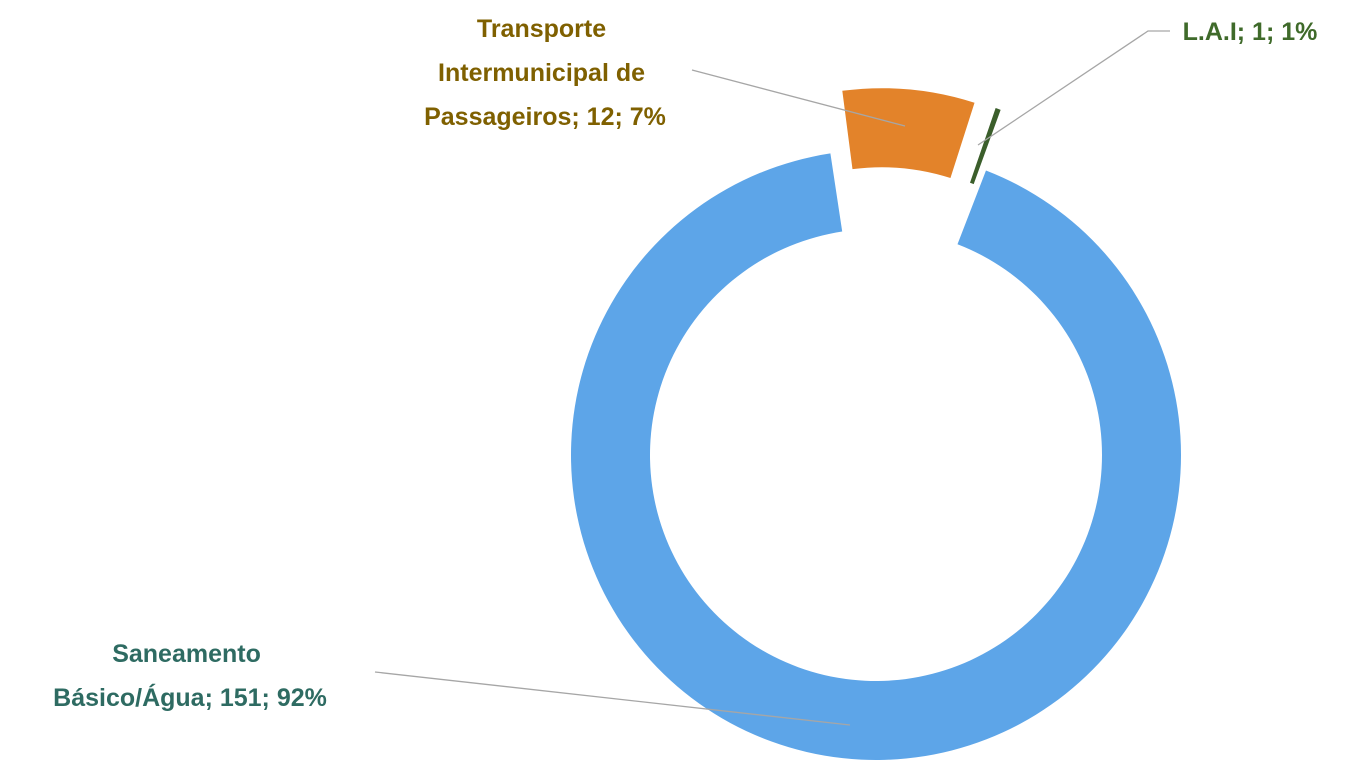 The height and width of the screenshot is (761, 1350). I want to click on data-label: L.A.I; 1; 1%, so click(1250, 32).